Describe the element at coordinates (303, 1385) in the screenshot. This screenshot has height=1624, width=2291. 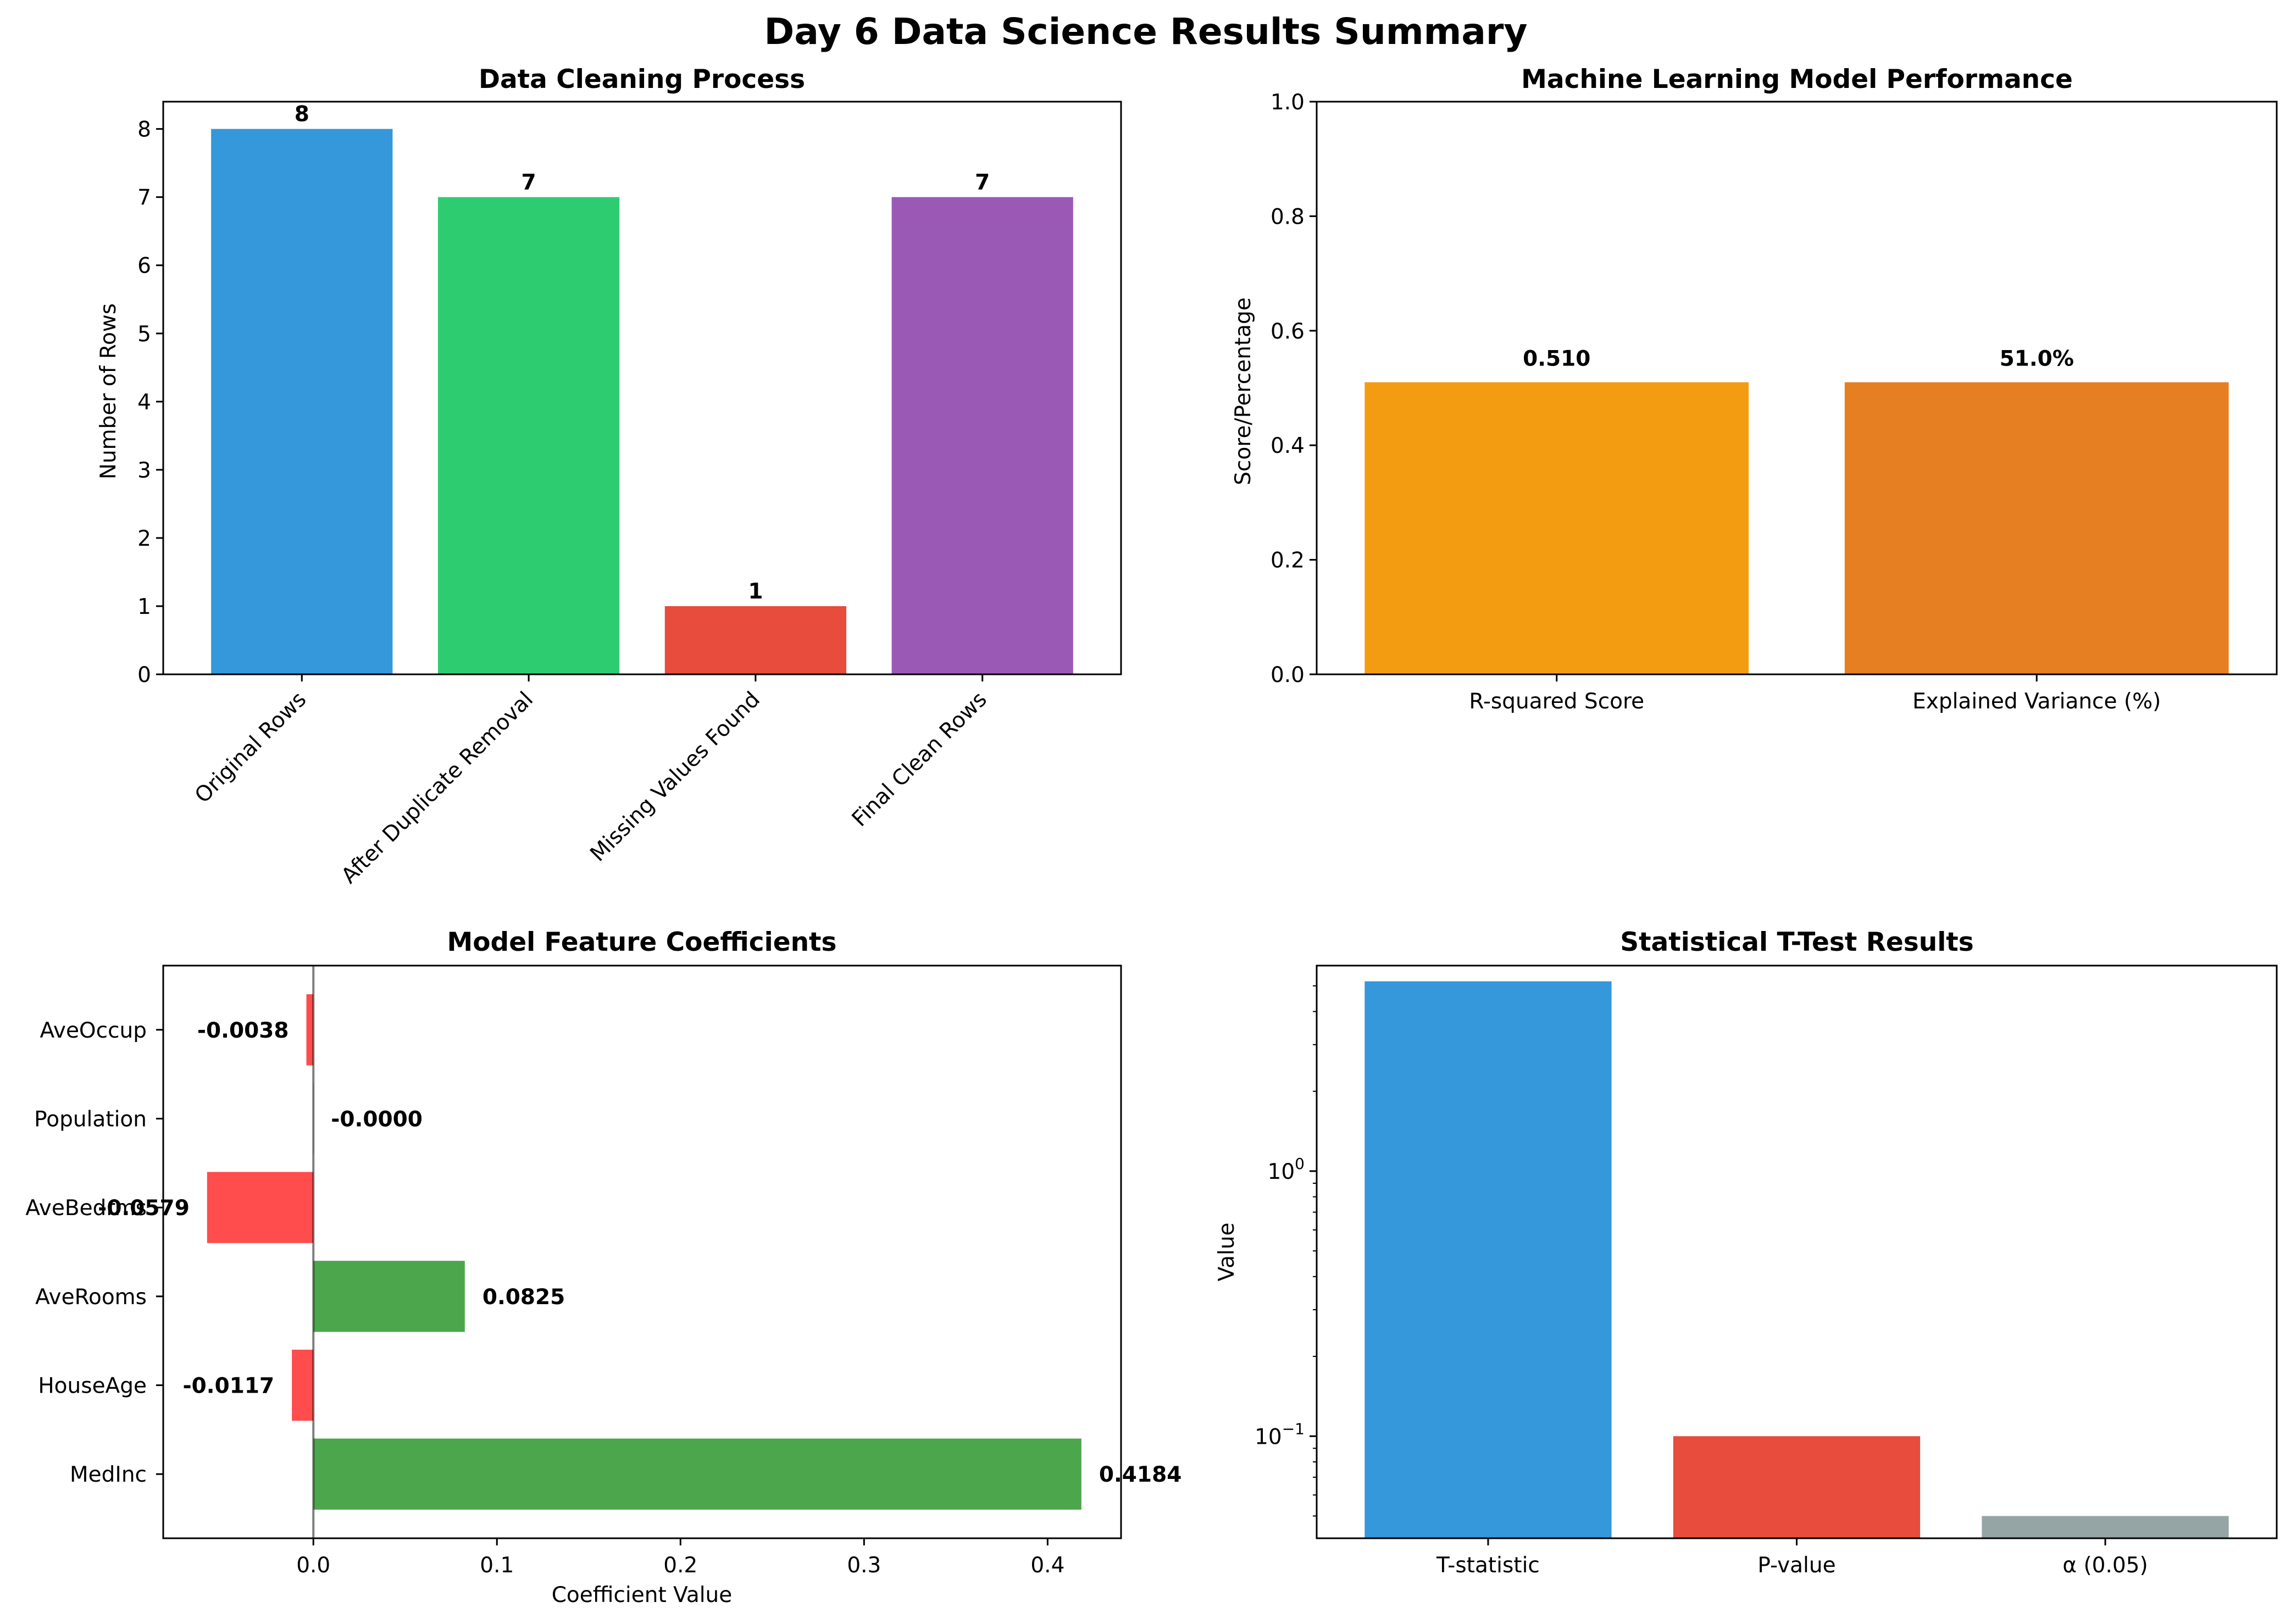
I see `coef-bar-houseage` at that location.